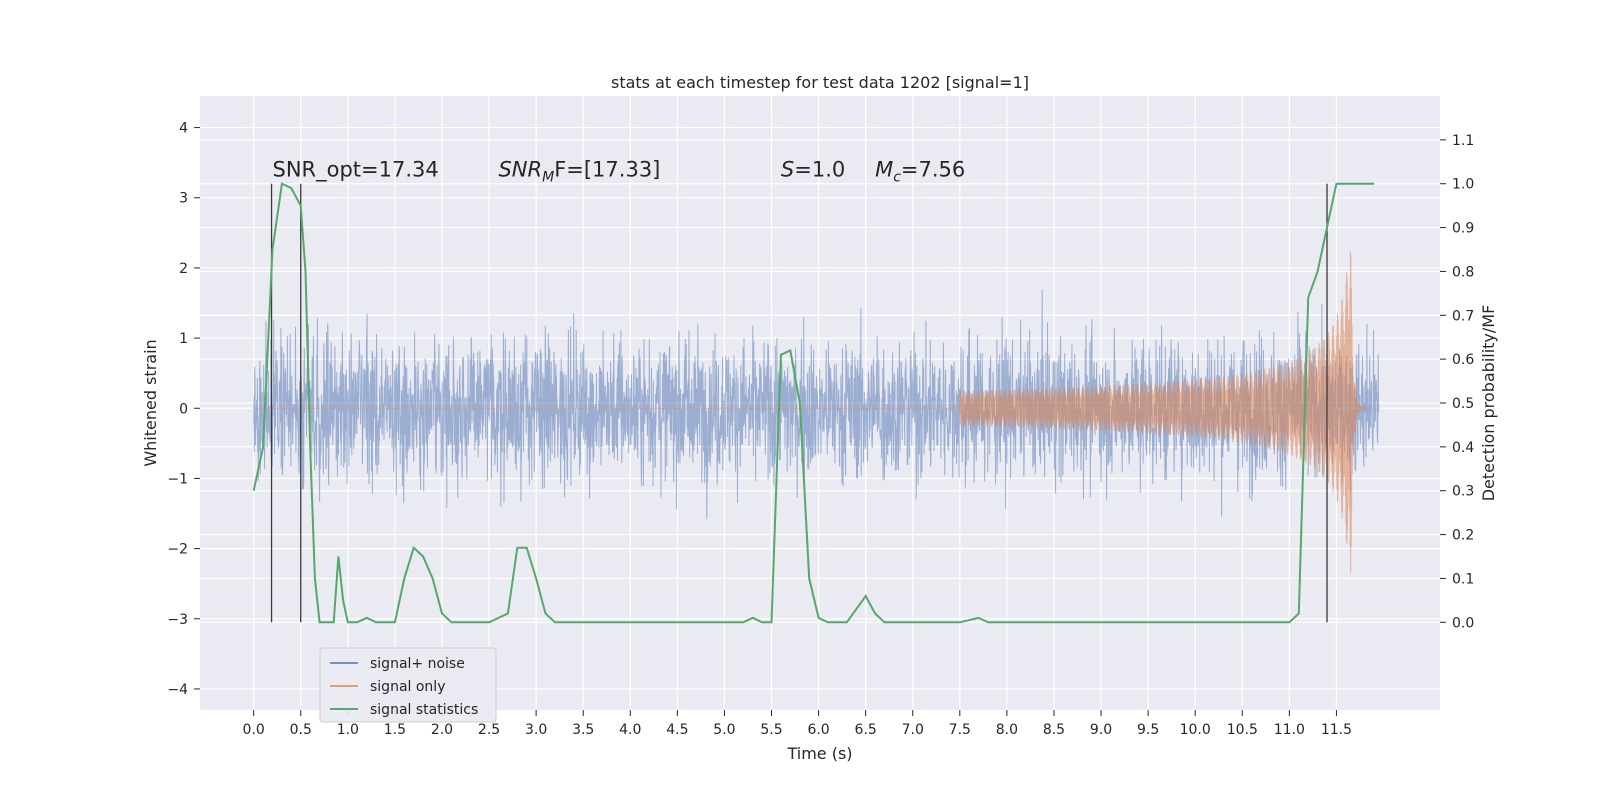 This screenshot has height=800, width=1600. I want to click on x-tick-label-21: 10.5, so click(1242, 730).